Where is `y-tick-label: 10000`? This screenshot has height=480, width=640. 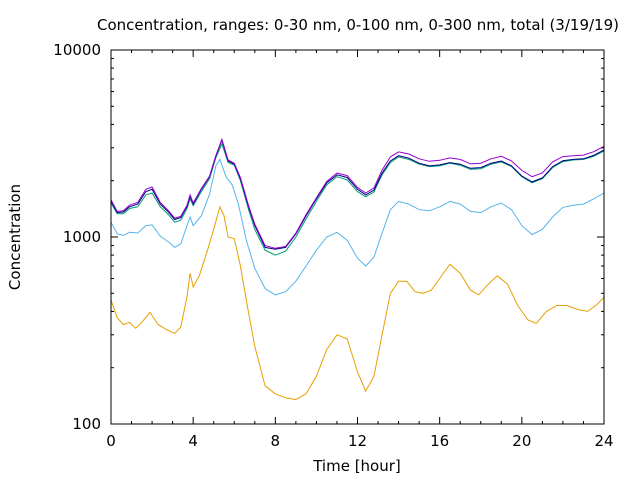
y-tick-label: 10000 is located at coordinates (77, 50).